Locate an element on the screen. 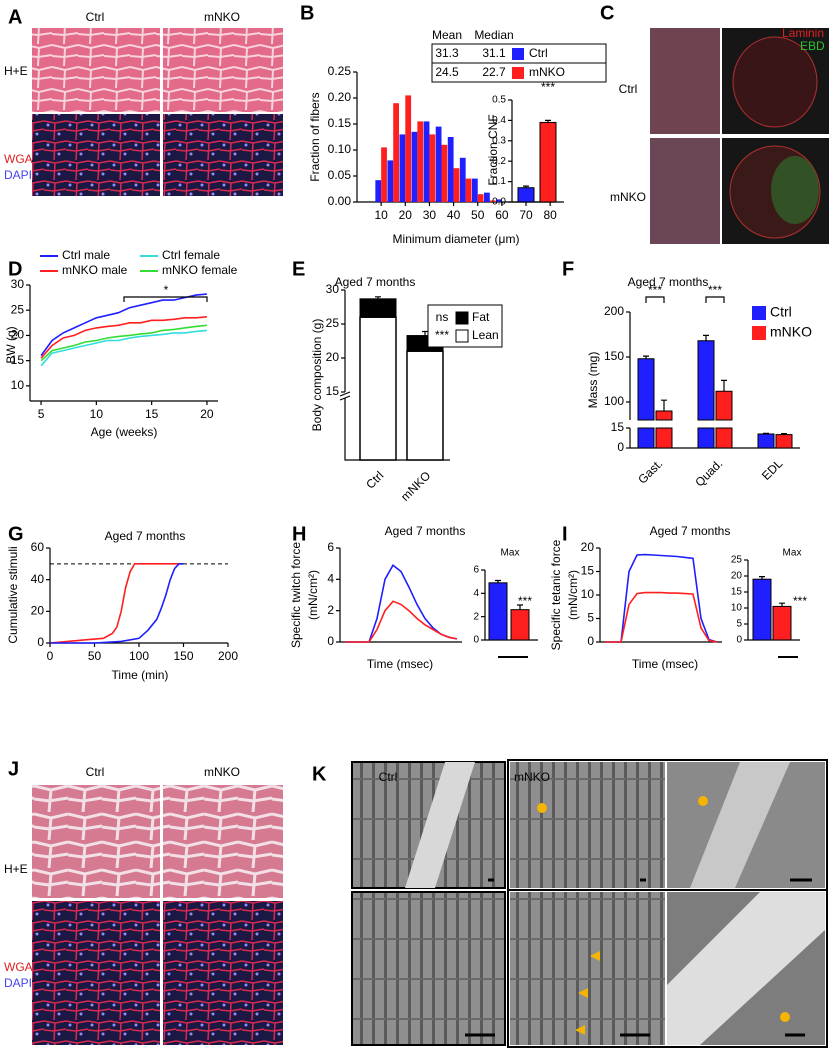 This screenshot has width=829, height=1050. x-tick-label: 150 is located at coordinates (183, 656).